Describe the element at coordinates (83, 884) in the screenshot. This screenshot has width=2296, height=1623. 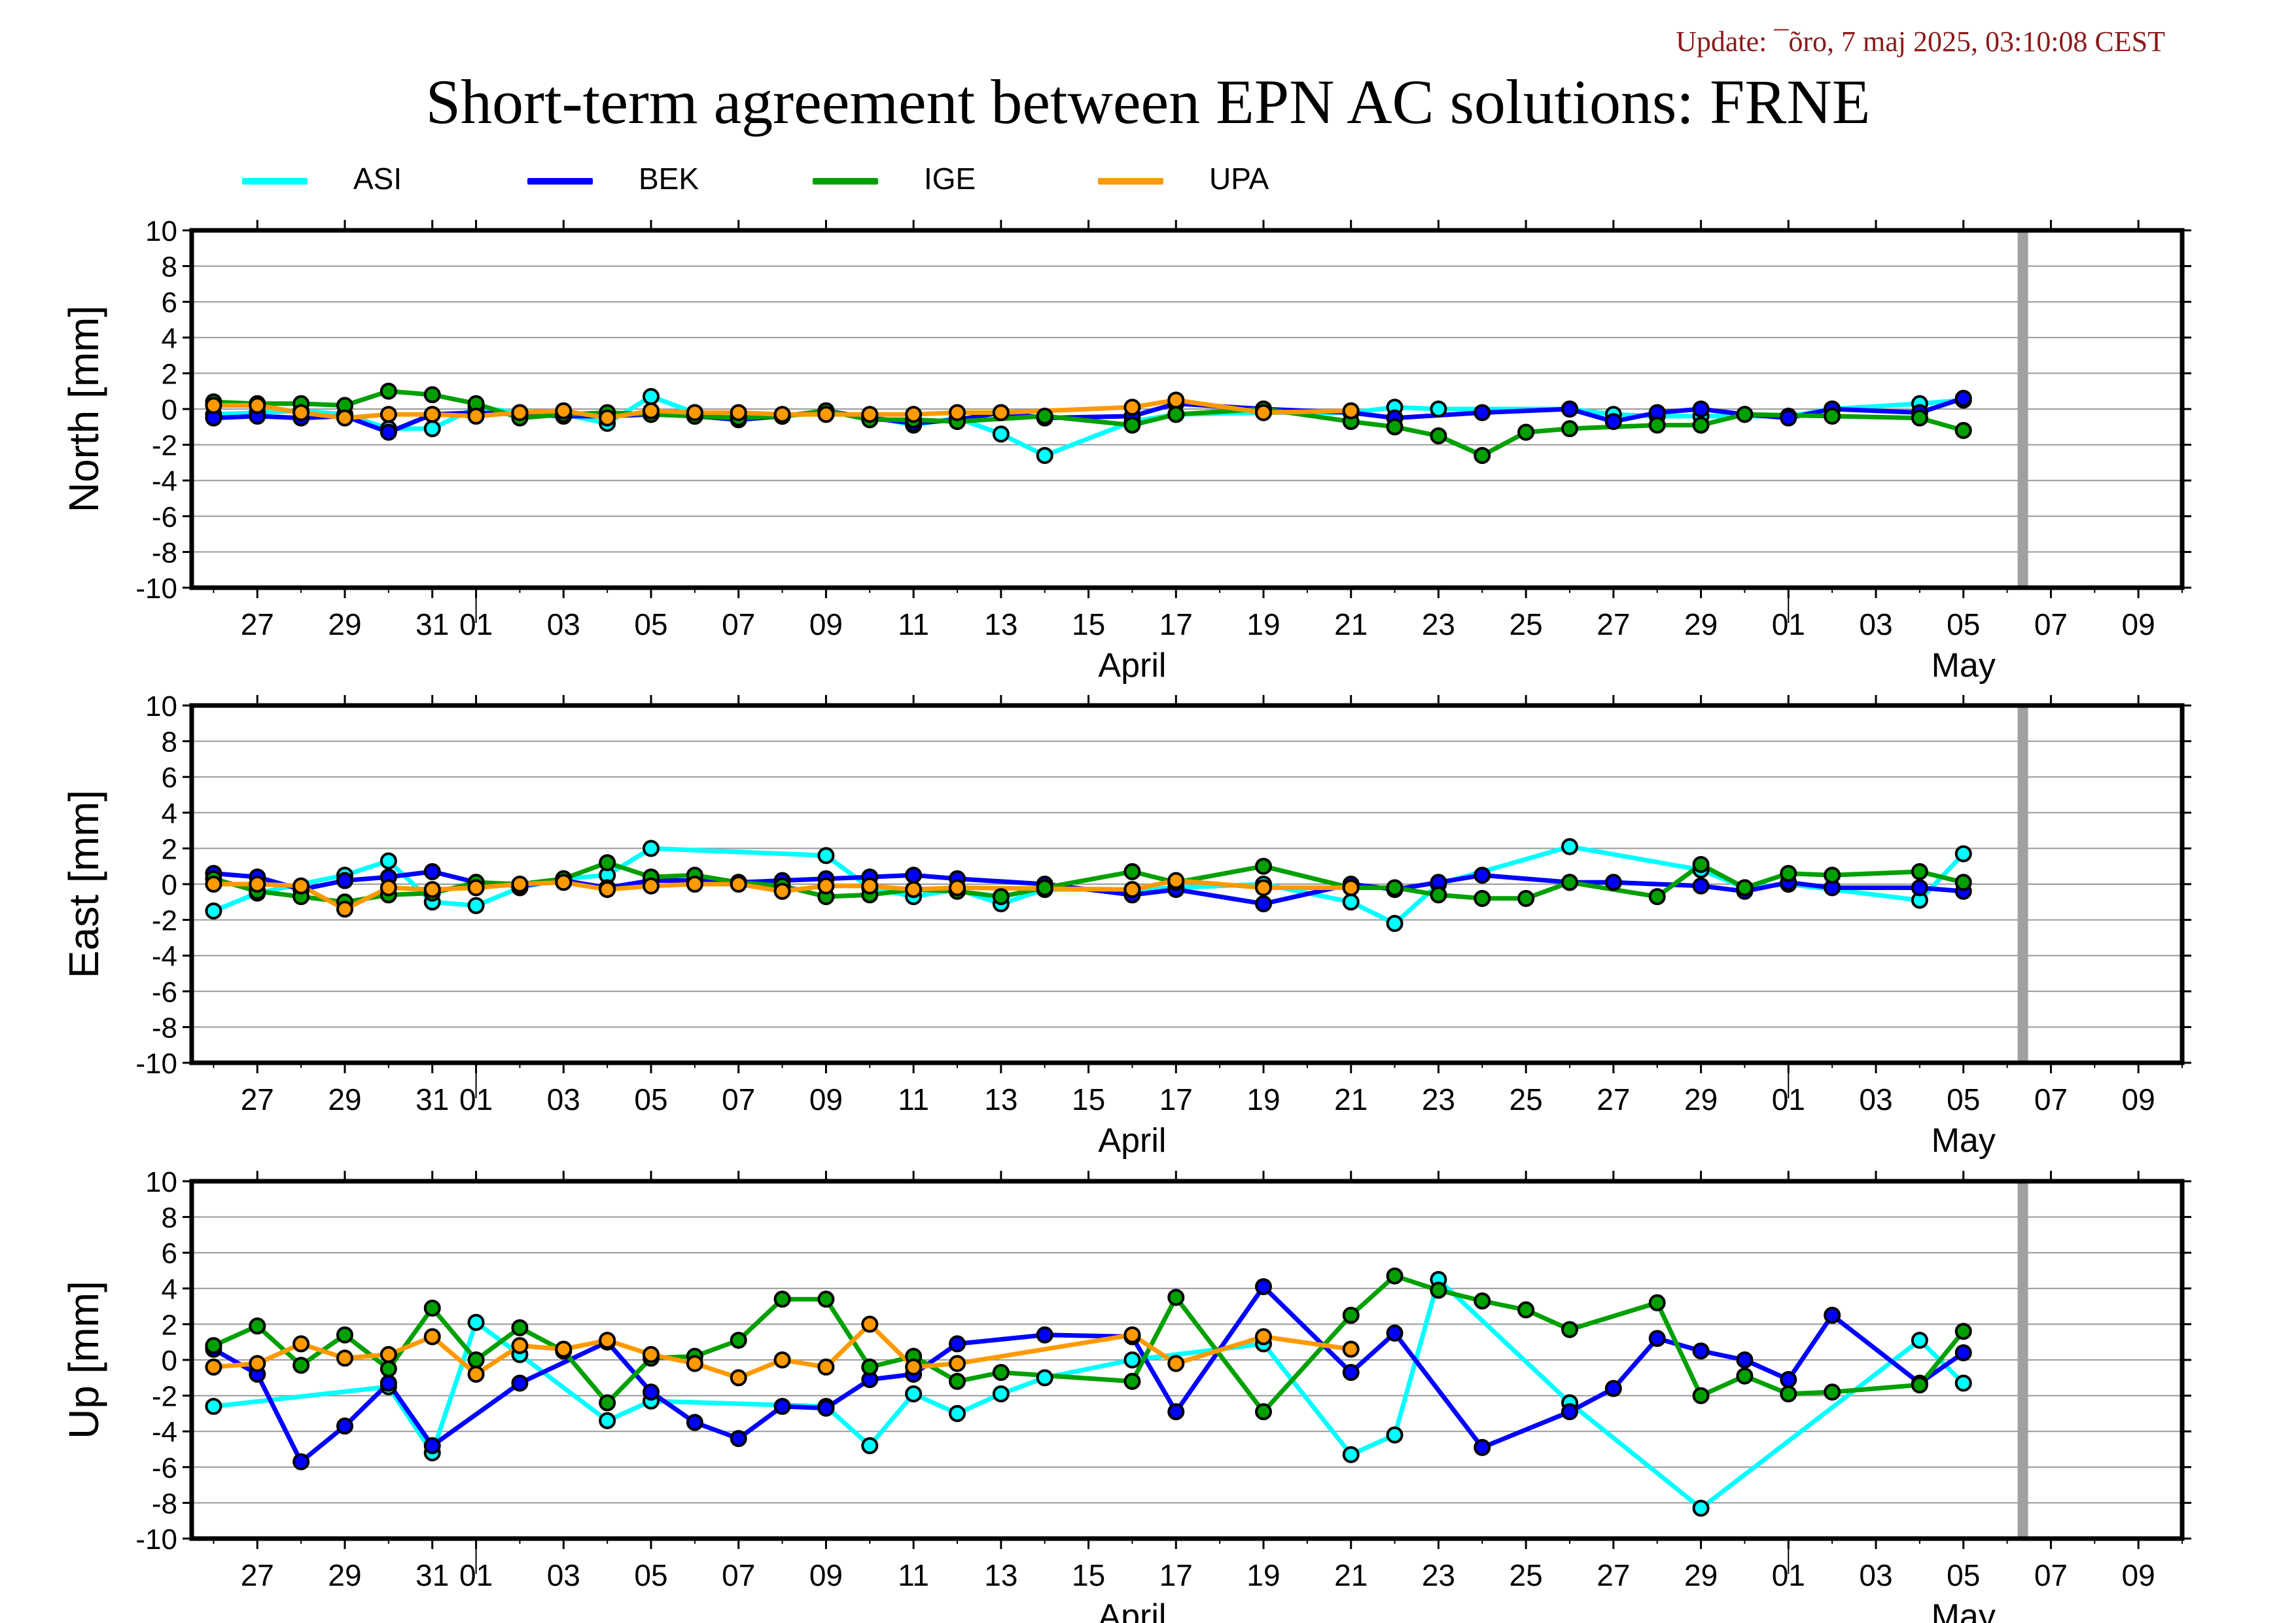
I see `y-axis-label: East [mm]` at that location.